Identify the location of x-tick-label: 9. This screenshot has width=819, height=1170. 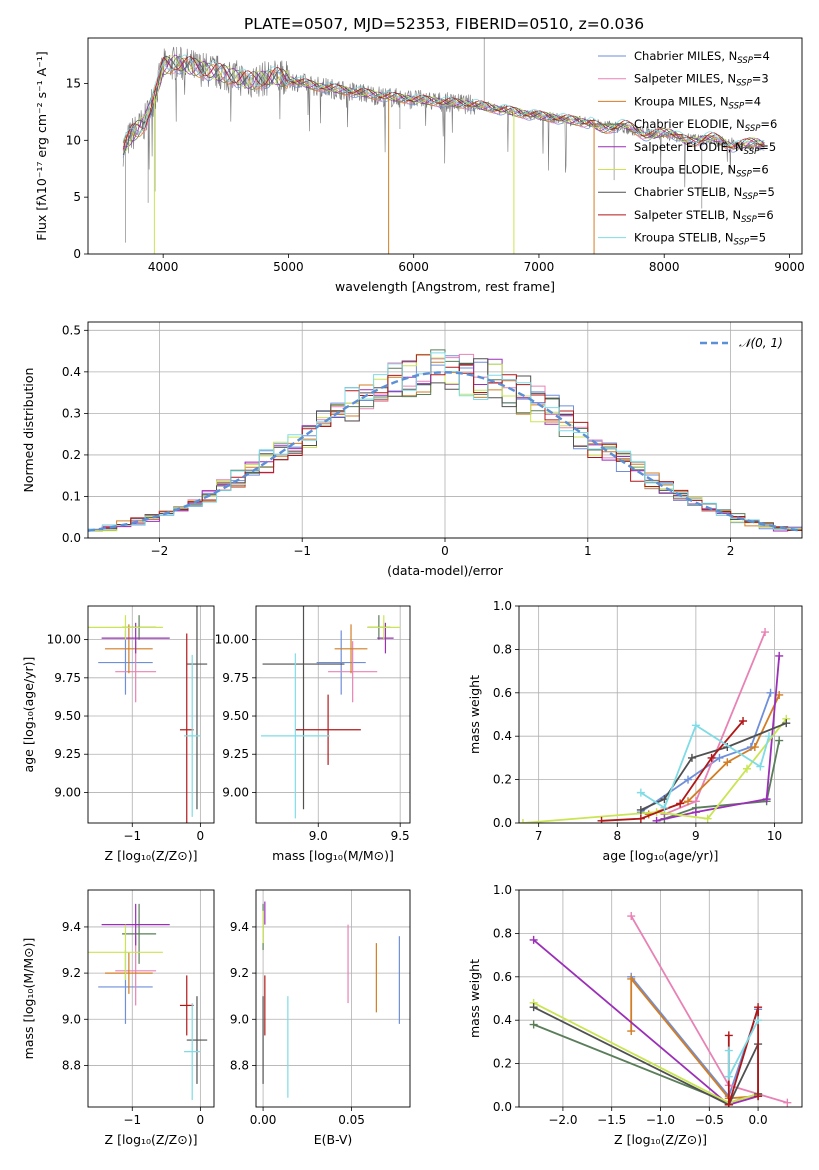
(696, 836).